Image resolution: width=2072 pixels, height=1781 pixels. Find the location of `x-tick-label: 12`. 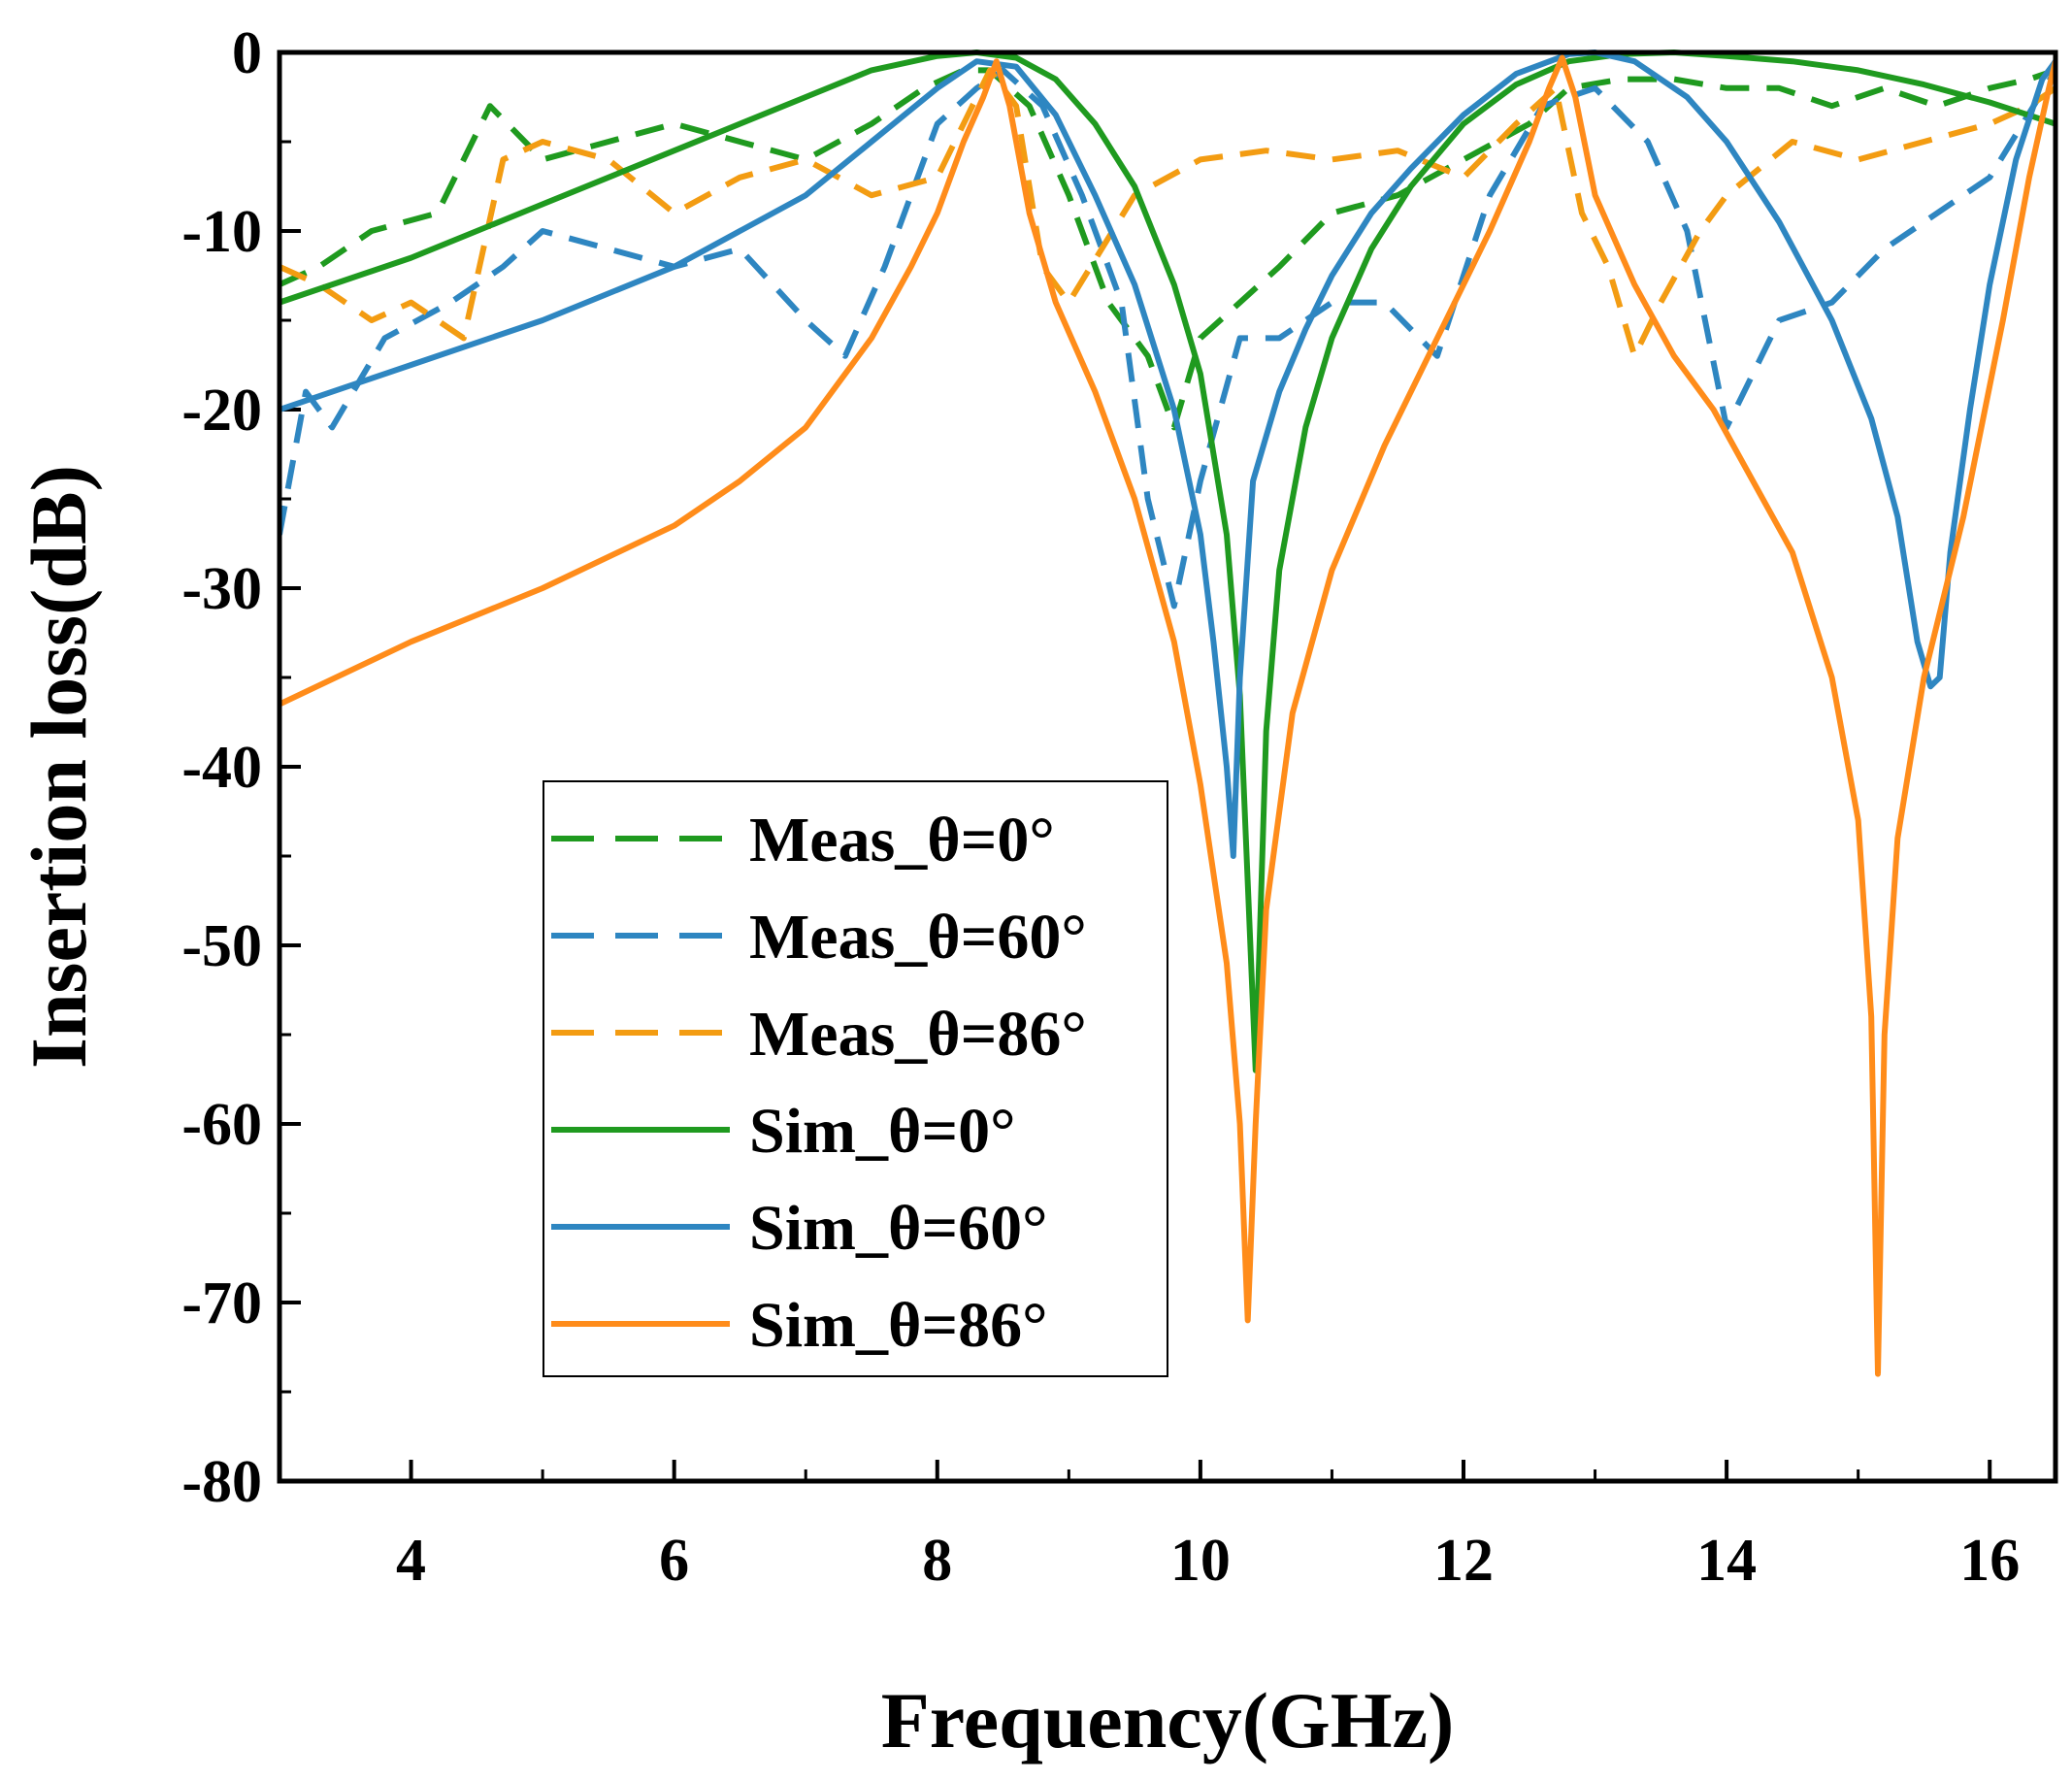

x-tick-label: 12 is located at coordinates (1463, 1561).